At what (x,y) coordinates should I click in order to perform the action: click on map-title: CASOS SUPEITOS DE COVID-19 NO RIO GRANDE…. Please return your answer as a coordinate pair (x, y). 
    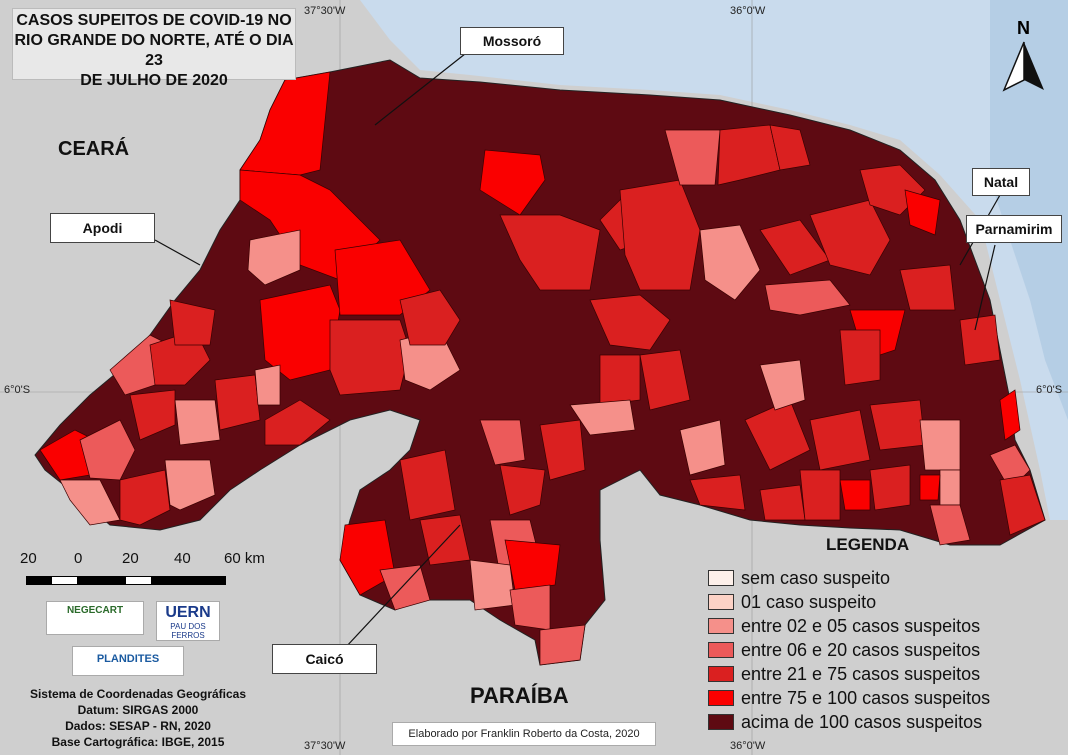
    Looking at the image, I should click on (154, 48).